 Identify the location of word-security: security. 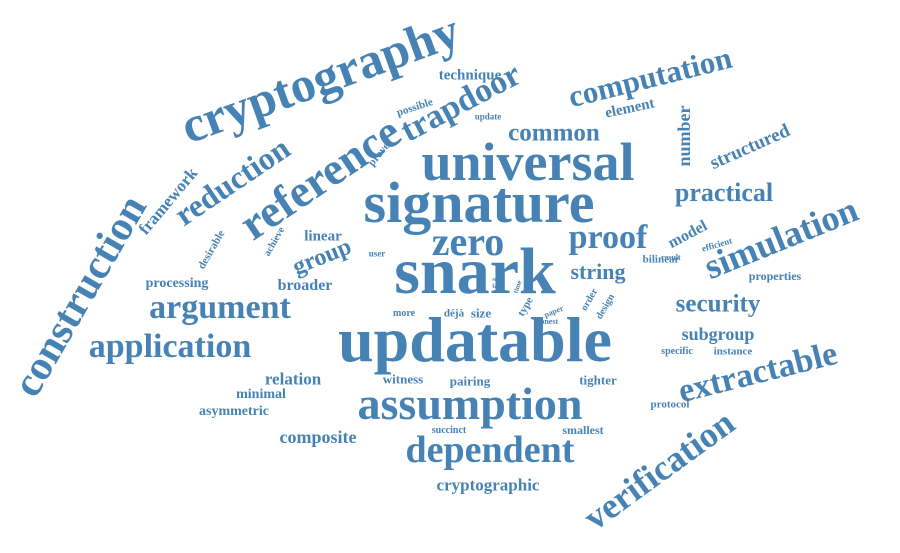
(718, 304).